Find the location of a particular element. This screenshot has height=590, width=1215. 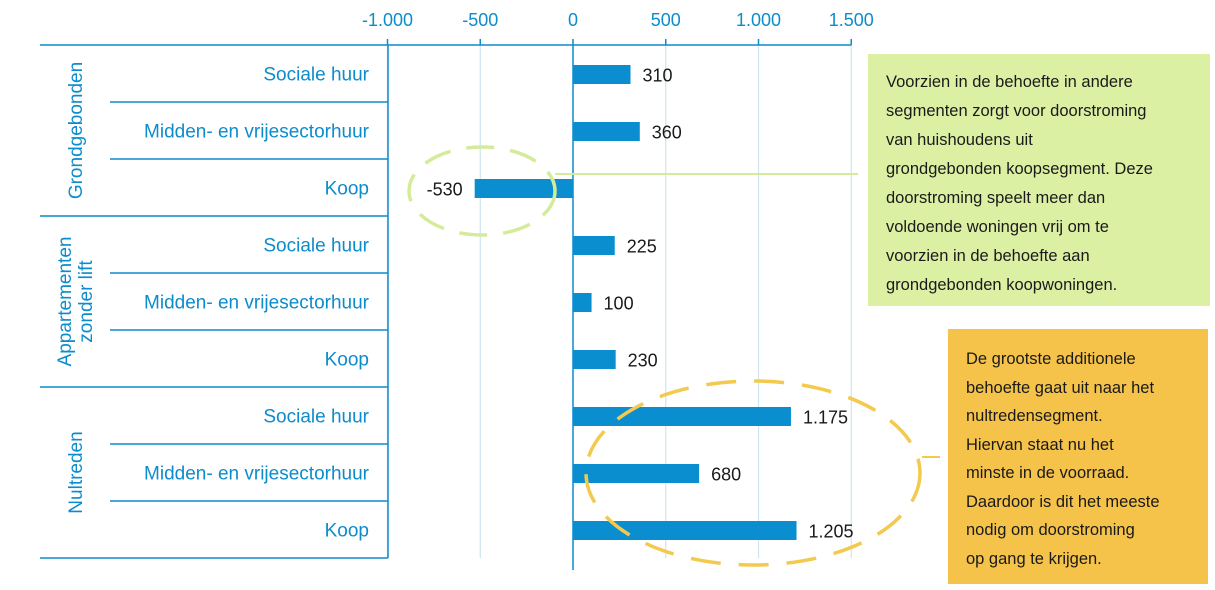

x-tick-label: 1.000 is located at coordinates (758, 20).